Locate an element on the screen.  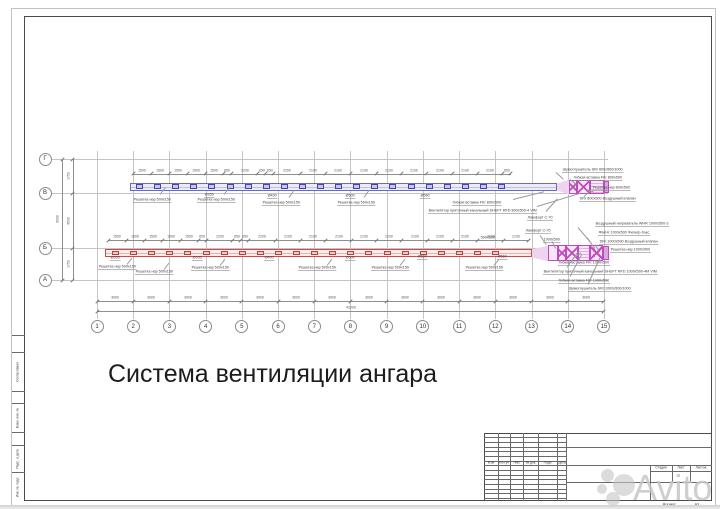
column-axis-bubble: 1 is located at coordinates (97, 326).